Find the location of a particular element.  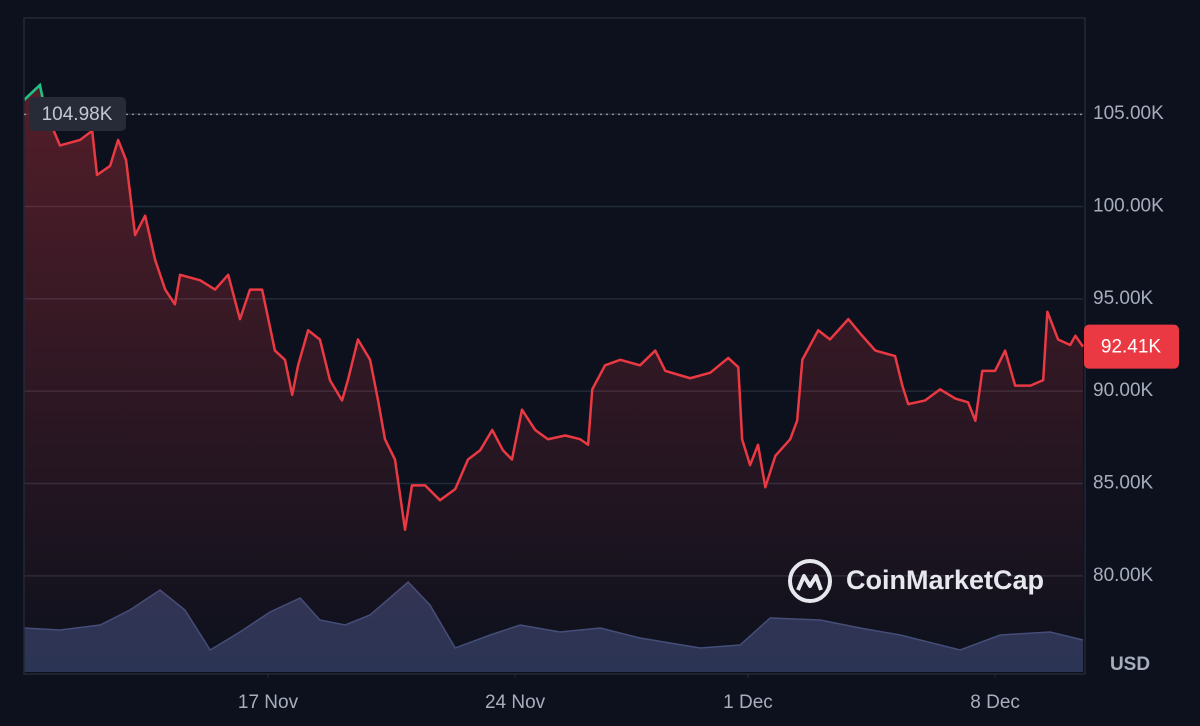

open-price-badge is located at coordinates (77, 114).